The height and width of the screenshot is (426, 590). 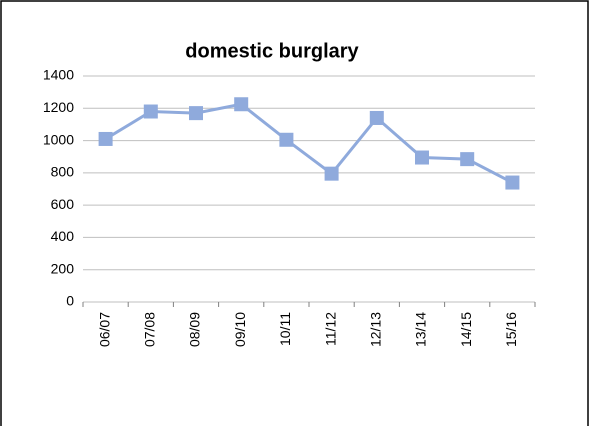 What do you see at coordinates (330, 329) in the screenshot?
I see `x-tick-label: 11/12` at bounding box center [330, 329].